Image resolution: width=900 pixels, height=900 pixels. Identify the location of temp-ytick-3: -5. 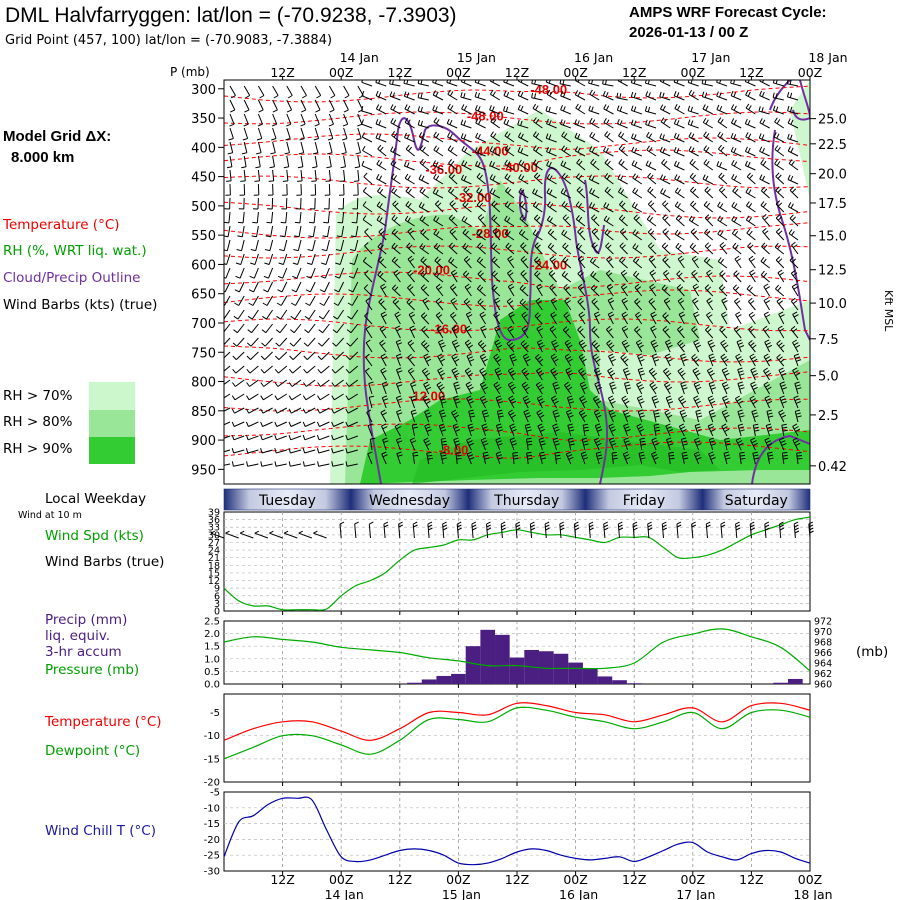
(215, 713).